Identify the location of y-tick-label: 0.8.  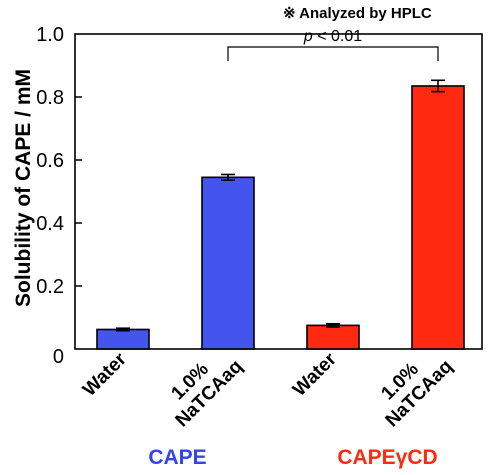
(50, 98).